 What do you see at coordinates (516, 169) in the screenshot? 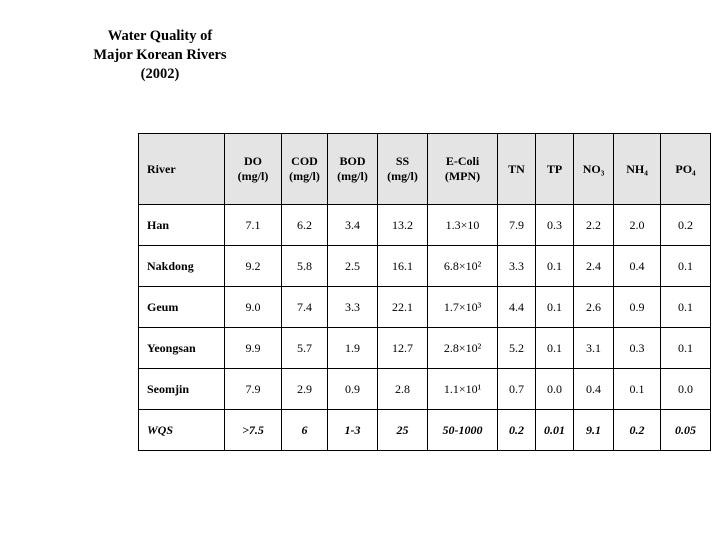
I see `column-header: TN` at bounding box center [516, 169].